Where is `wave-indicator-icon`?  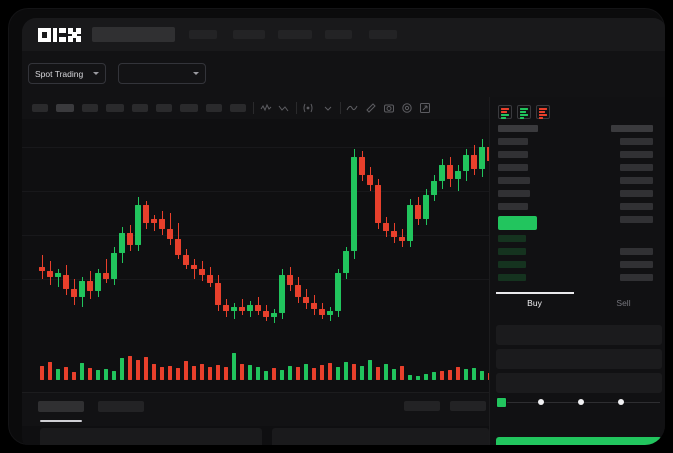
wave-indicator-icon is located at coordinates (266, 108).